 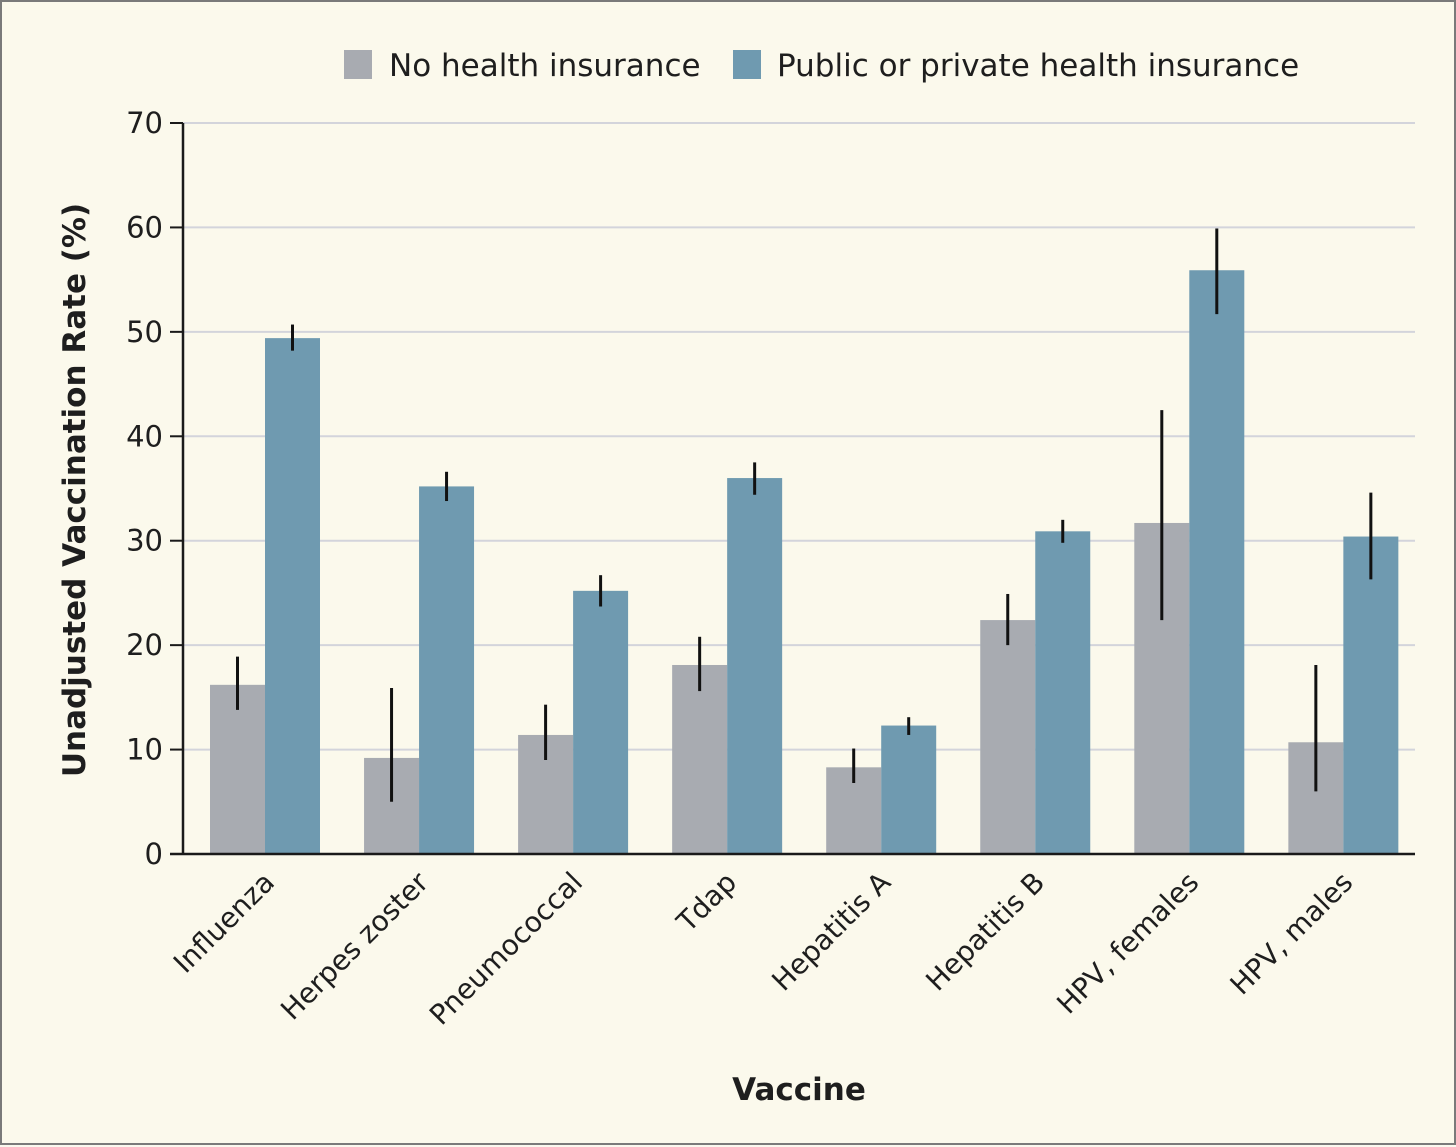 I want to click on y-tick-label: 40, so click(x=144, y=436).